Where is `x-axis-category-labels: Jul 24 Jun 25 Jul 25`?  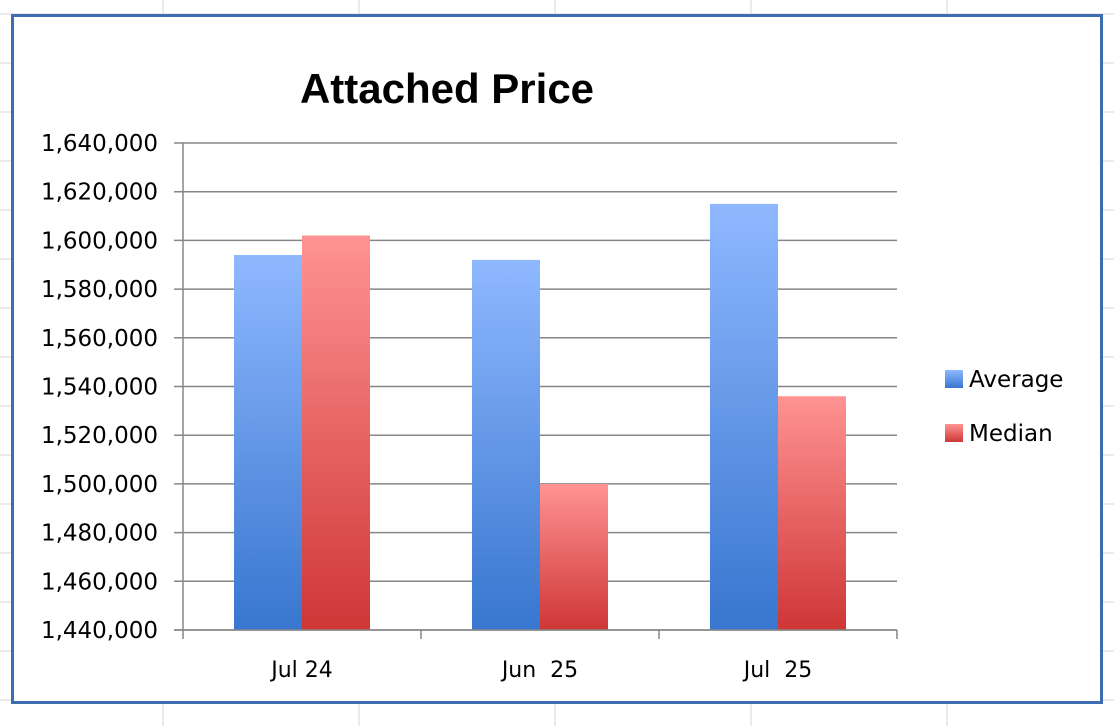
x-axis-category-labels: Jul 24 Jun 25 Jul 25 is located at coordinates (540, 670).